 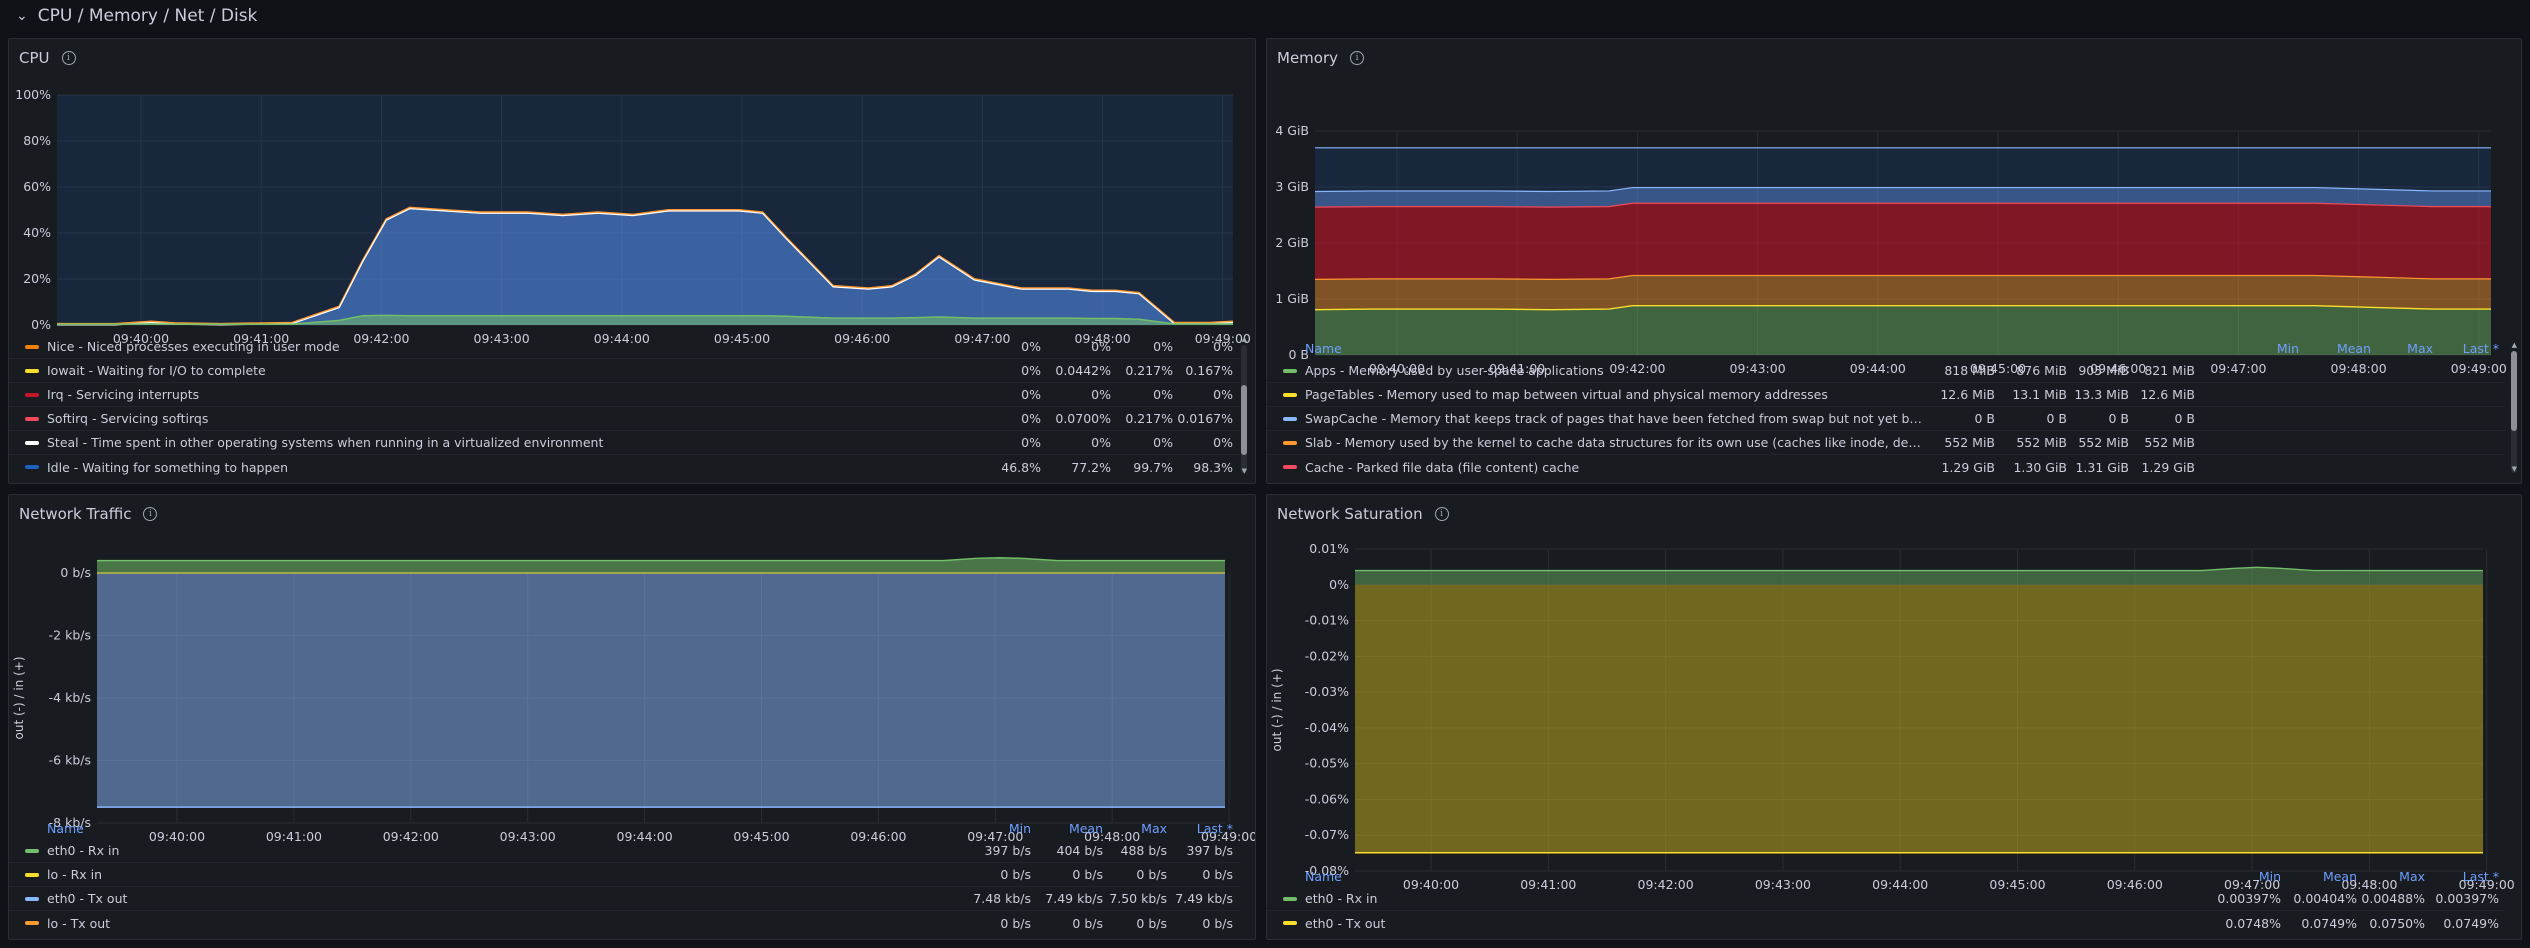 I want to click on series-last: 1.29 GiB, so click(x=2168, y=467).